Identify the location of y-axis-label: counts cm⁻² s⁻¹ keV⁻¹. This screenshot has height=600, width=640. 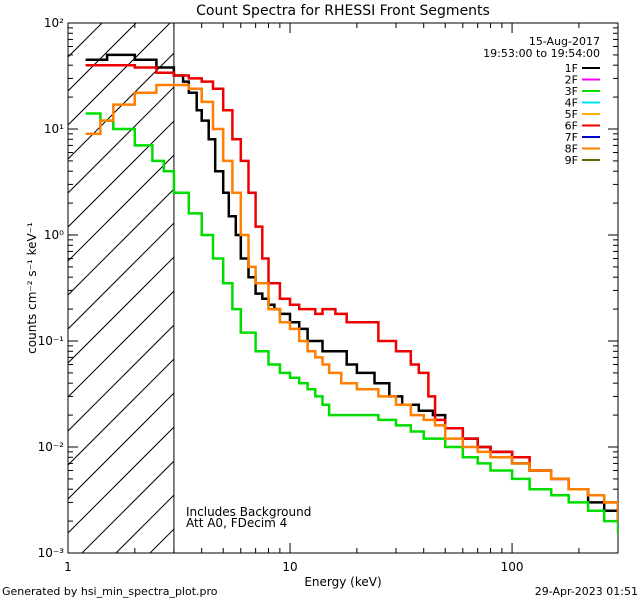
(32, 288).